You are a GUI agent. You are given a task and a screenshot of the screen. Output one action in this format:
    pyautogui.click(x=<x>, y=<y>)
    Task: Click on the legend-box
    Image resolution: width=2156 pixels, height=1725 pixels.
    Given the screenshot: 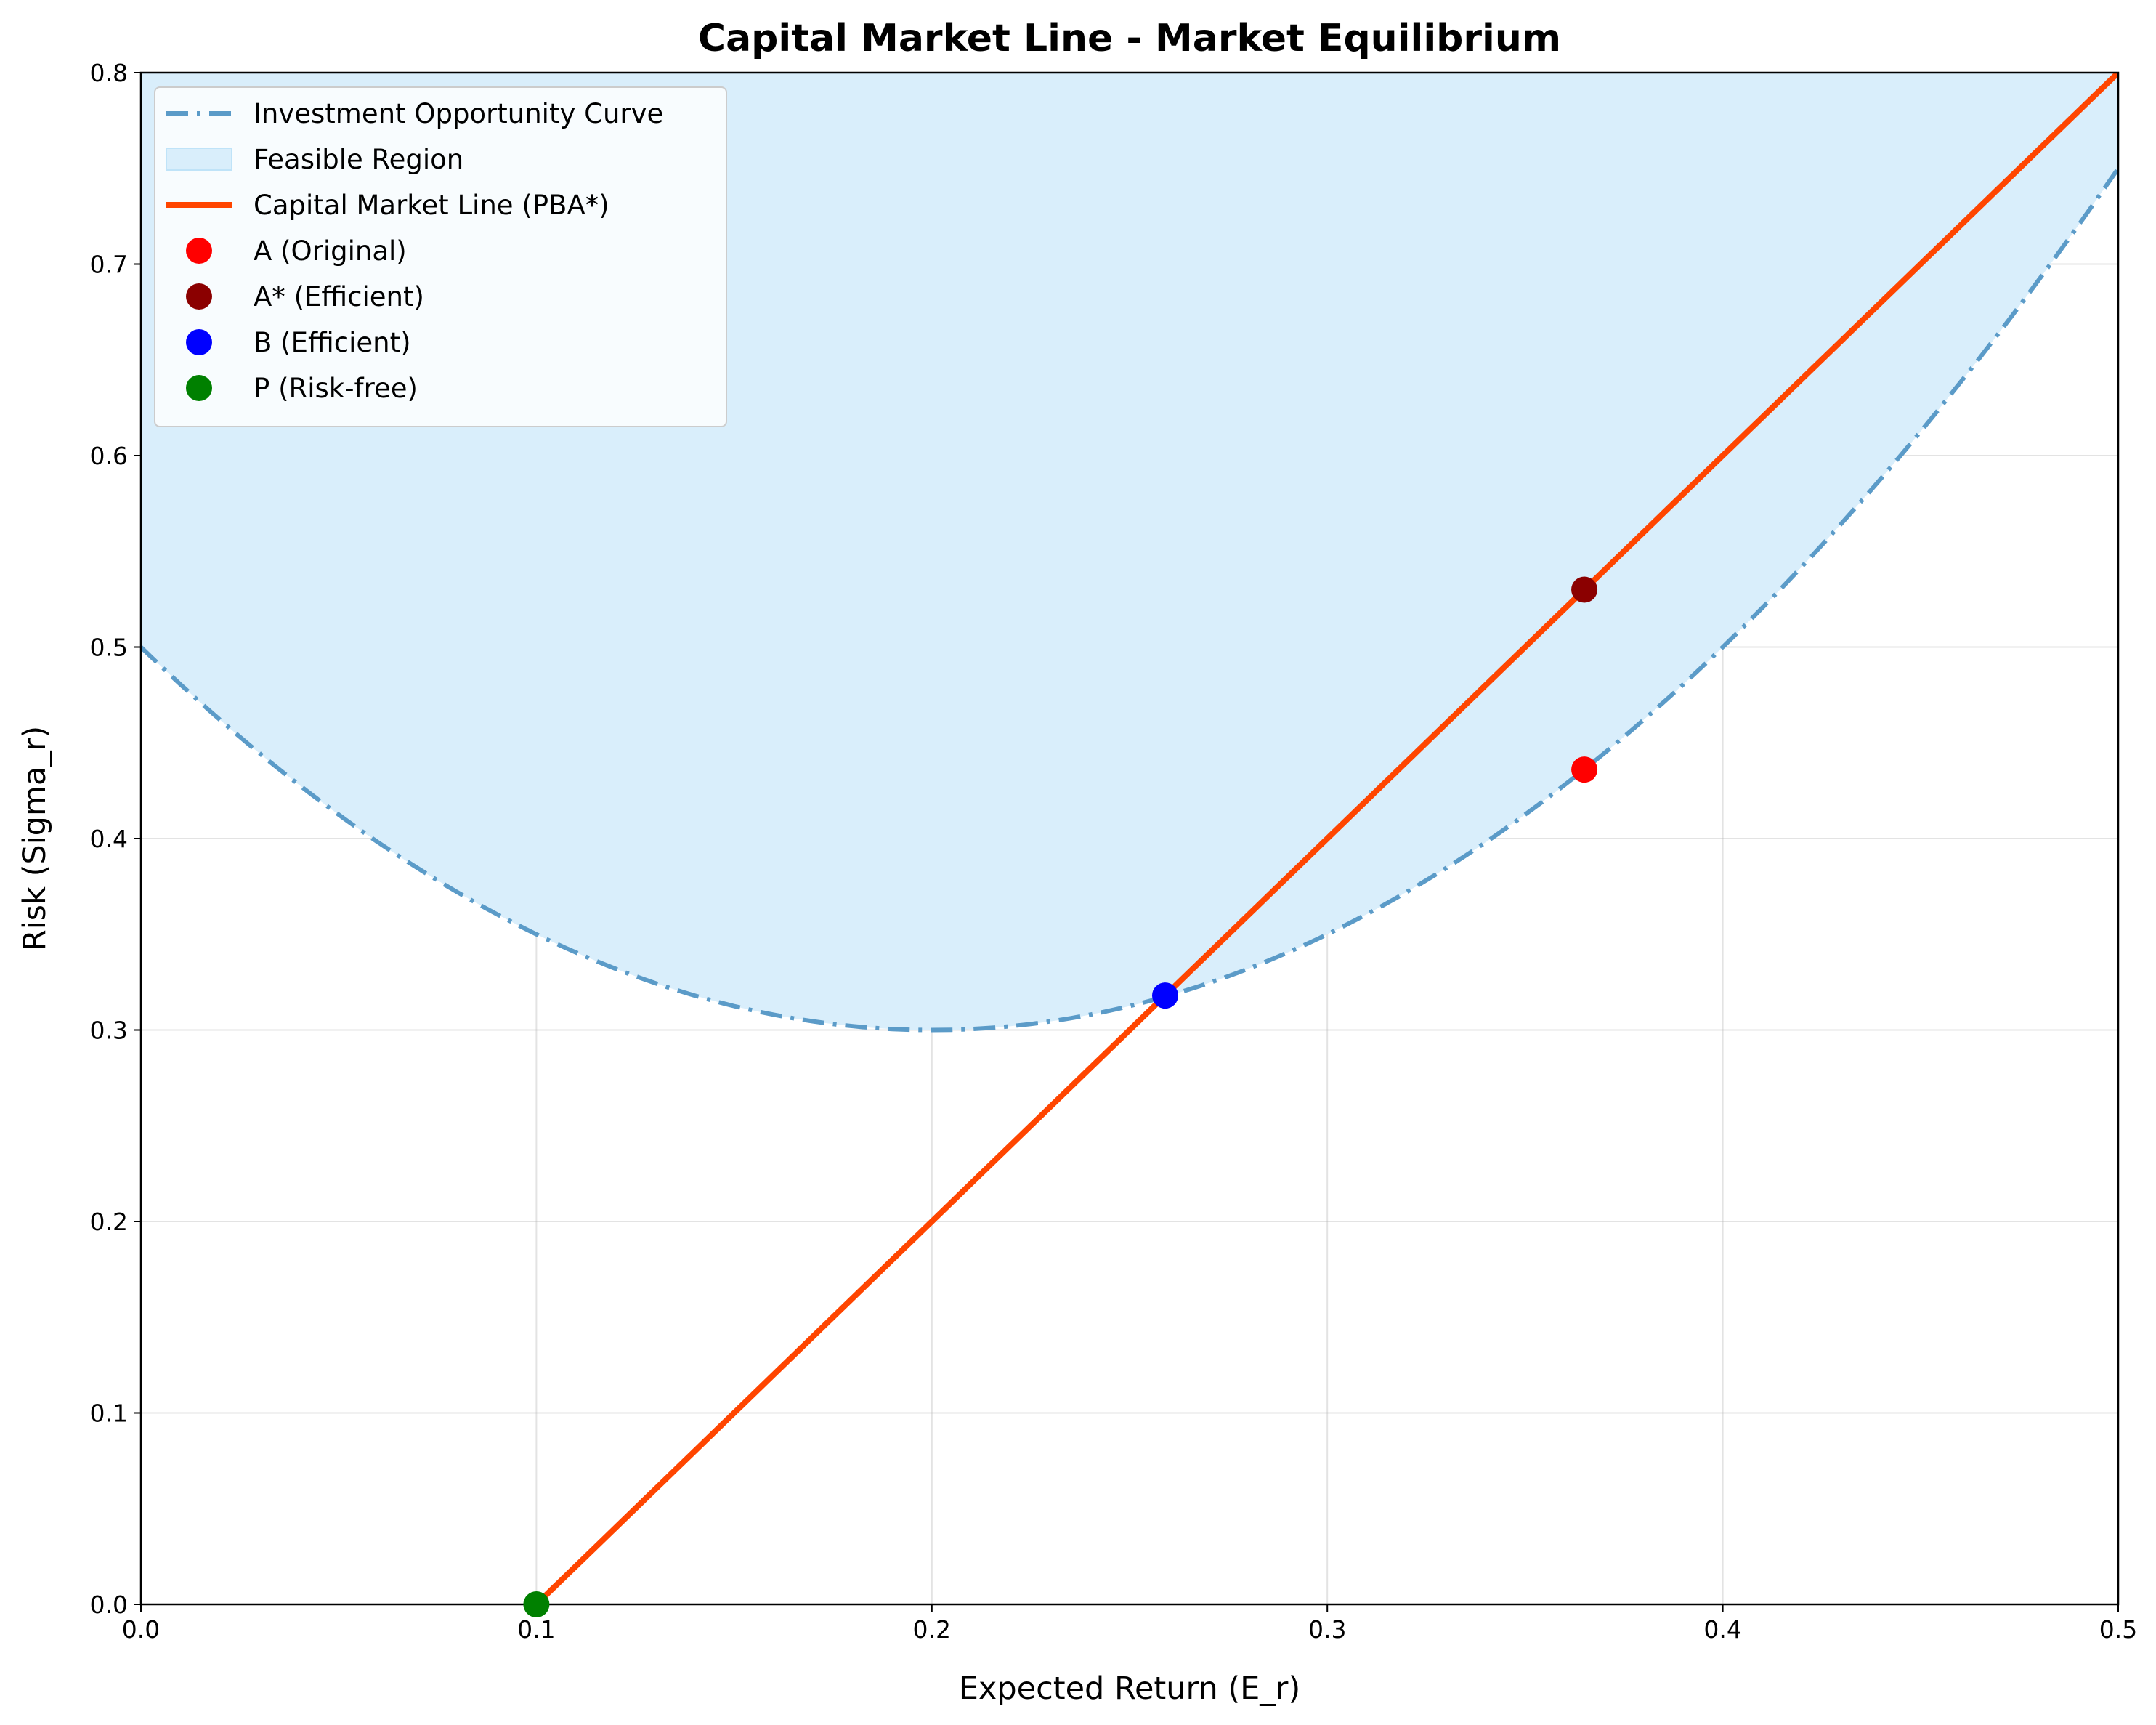 What is the action you would take?
    pyautogui.click(x=440, y=256)
    